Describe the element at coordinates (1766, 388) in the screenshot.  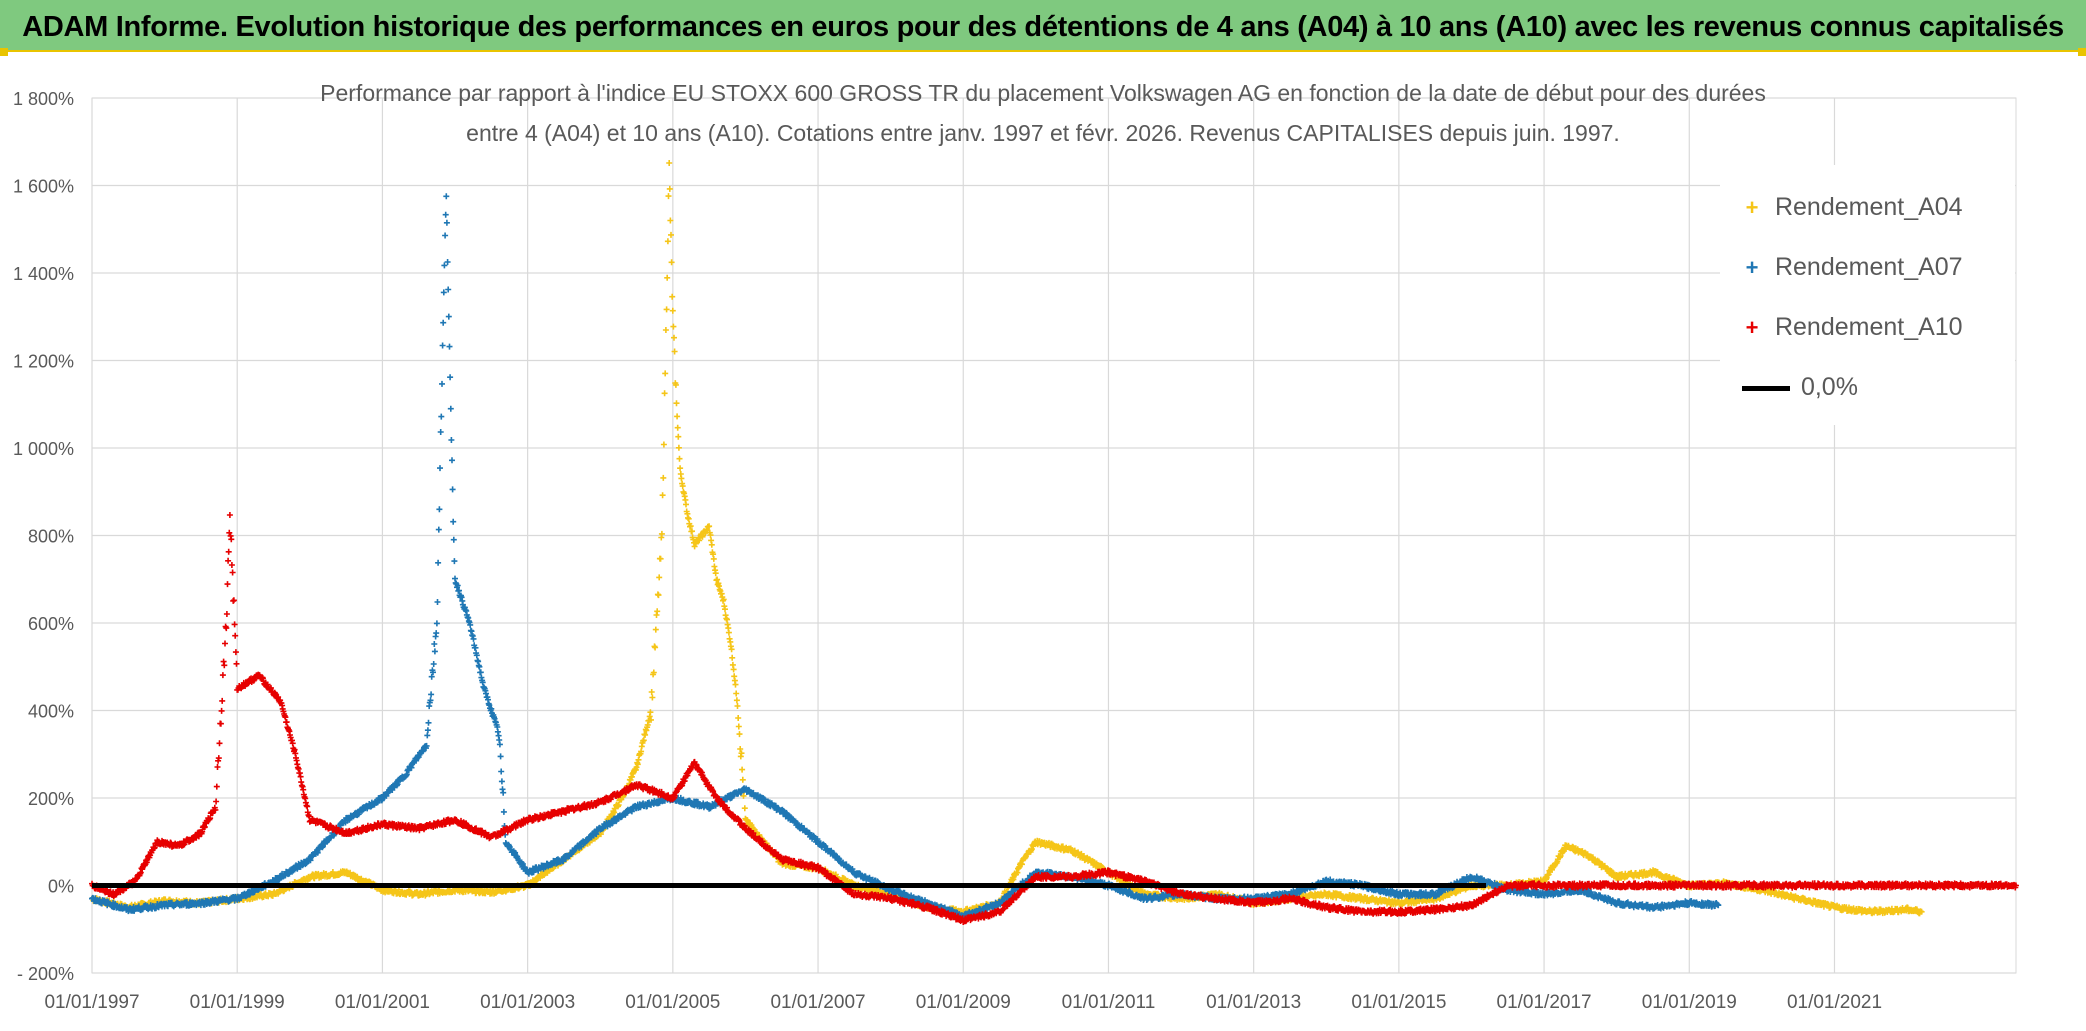
I see `legend-line-baseline` at that location.